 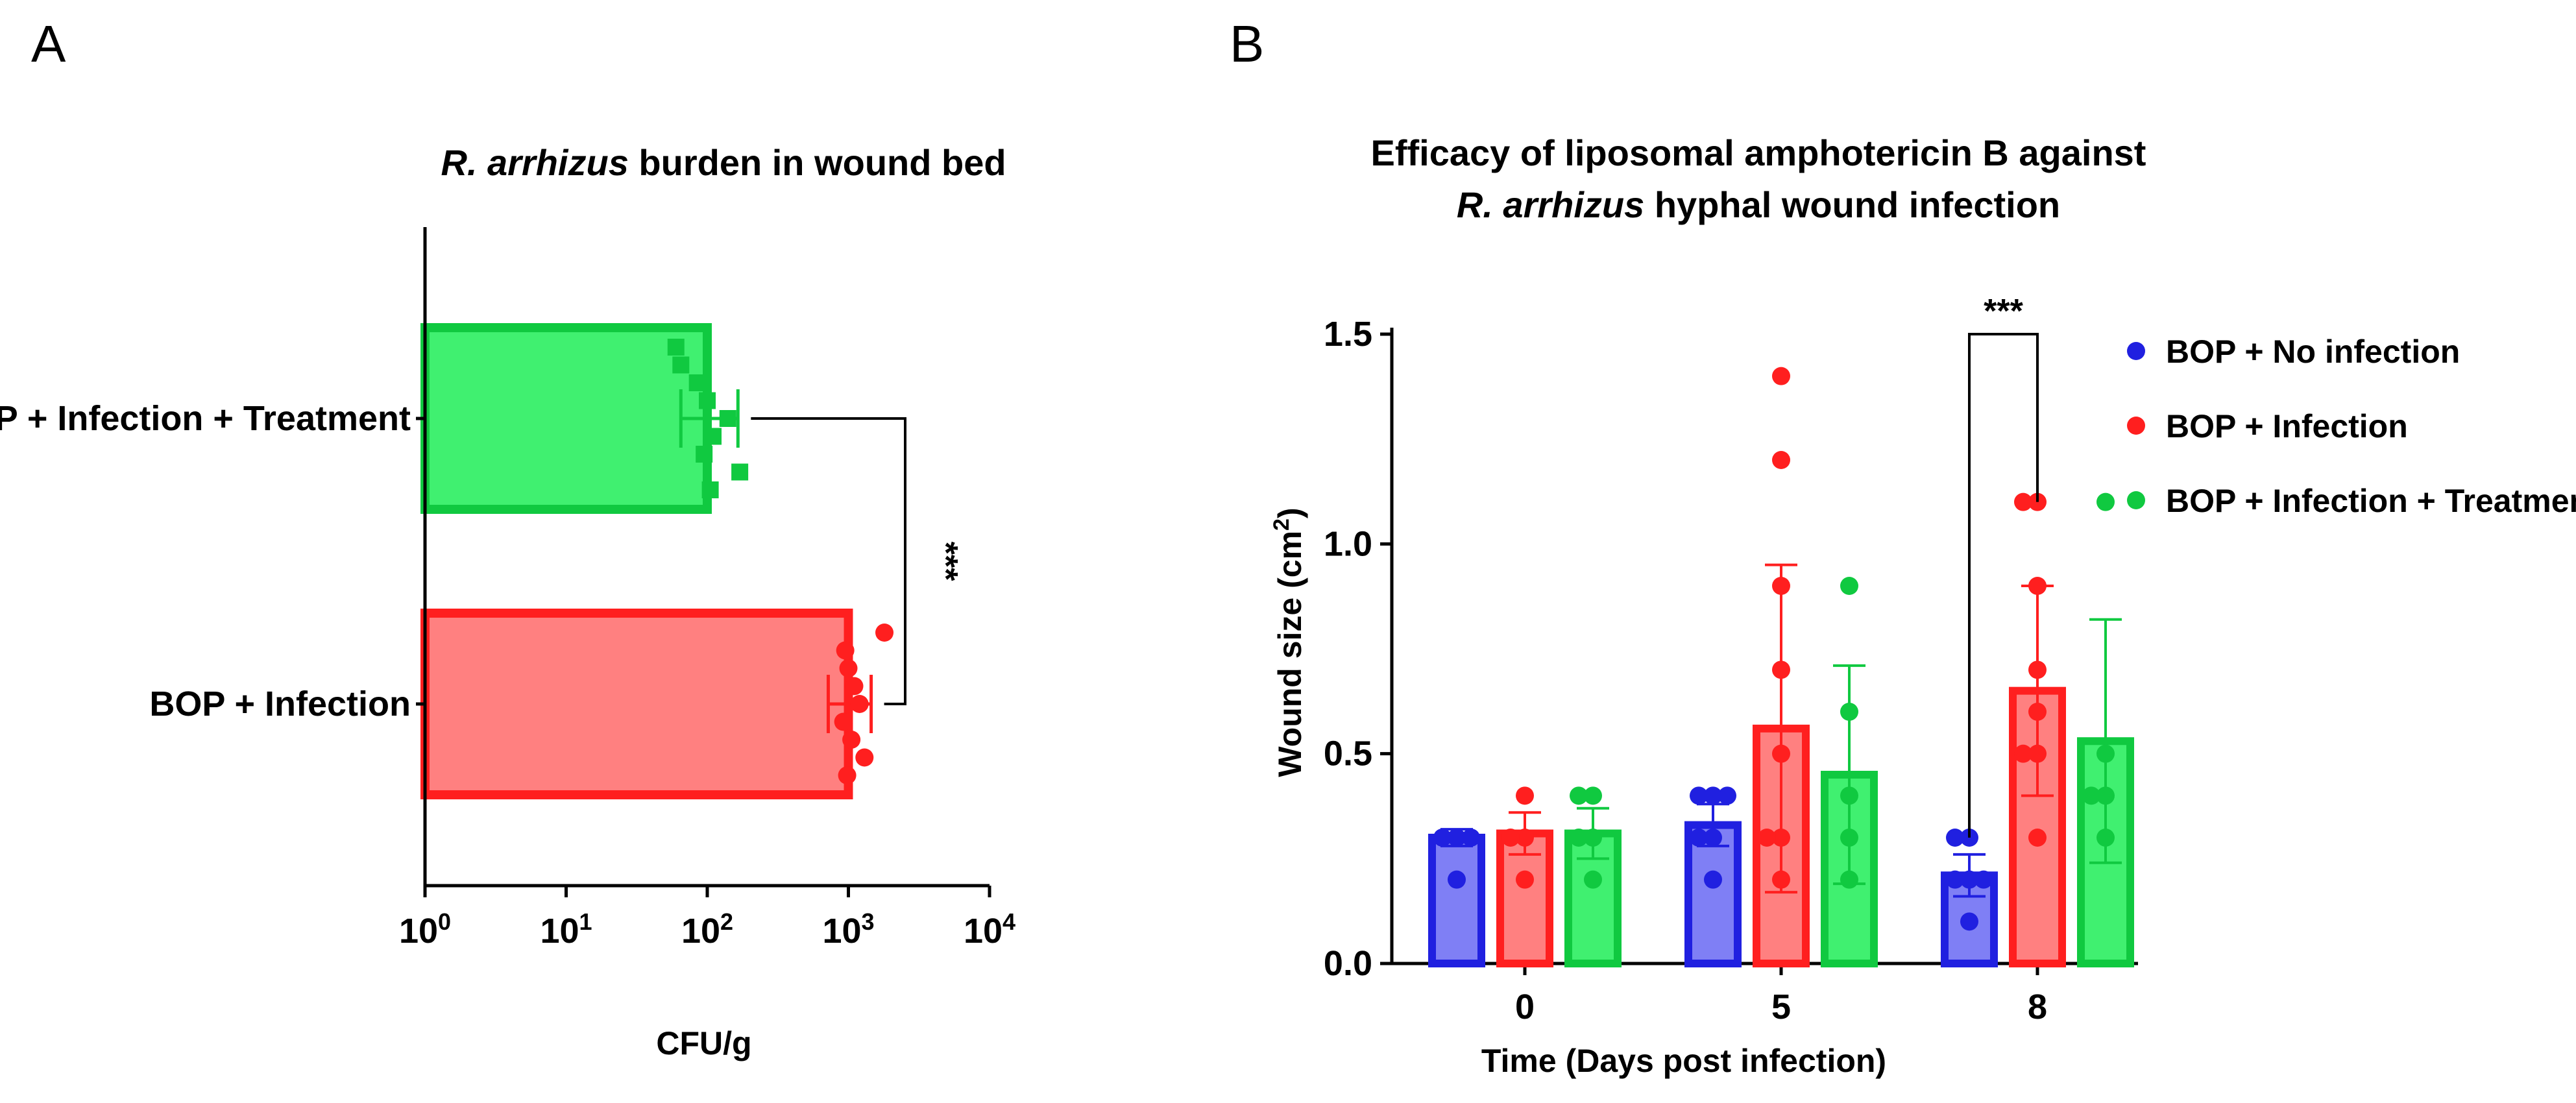 What do you see at coordinates (280, 704) in the screenshot?
I see `category-label-a-1: BOP + Infection` at bounding box center [280, 704].